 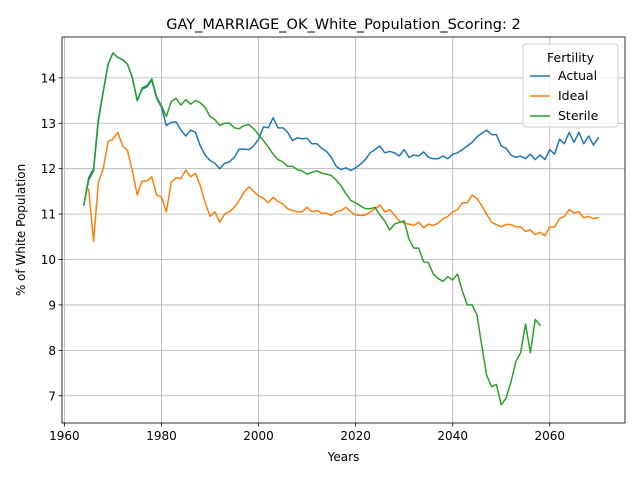 I want to click on x-tick-label: 1960, so click(x=64, y=436).